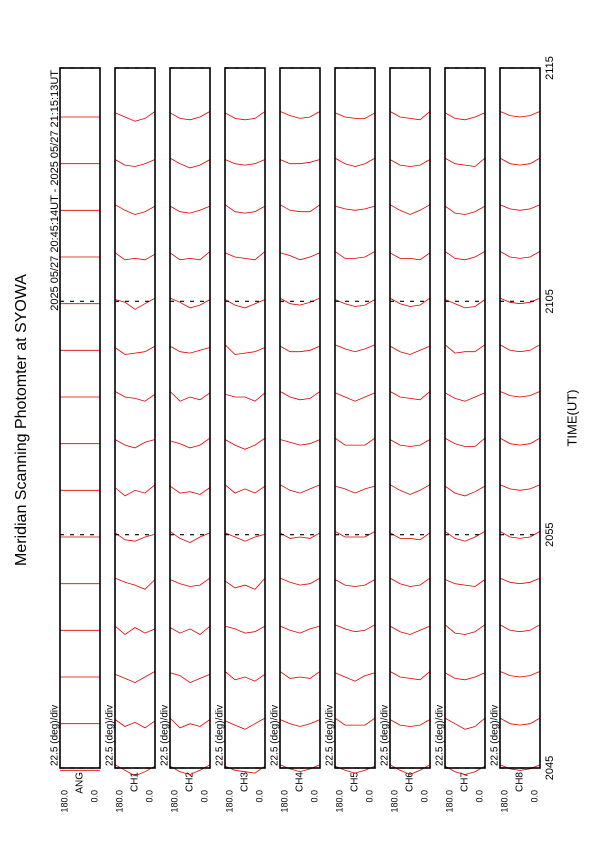  Describe the element at coordinates (550, 301) in the screenshot. I see `x-tick-label: 2105` at that location.